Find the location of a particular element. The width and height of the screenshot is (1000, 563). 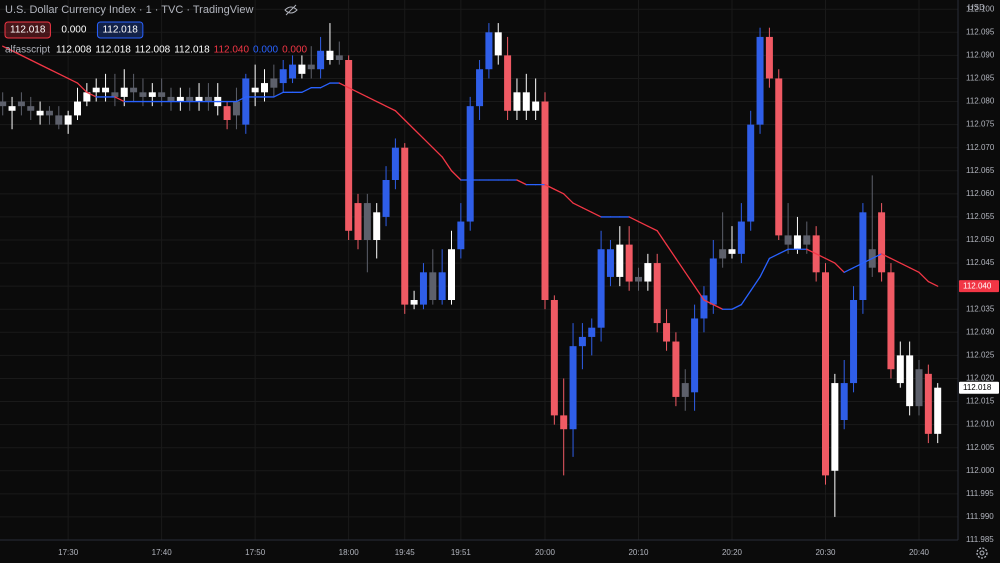

x-tick-label: 20:40 is located at coordinates (919, 552).